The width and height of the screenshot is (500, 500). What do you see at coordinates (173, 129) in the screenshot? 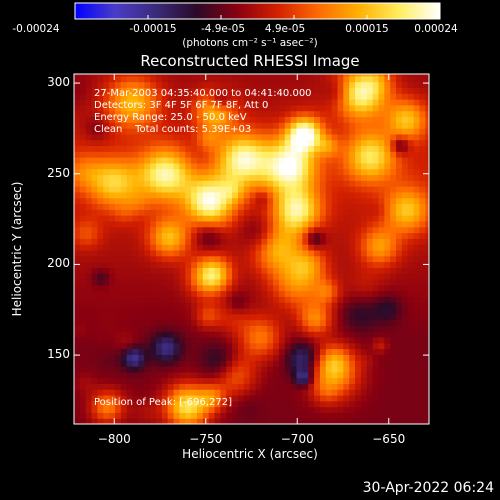
I see `overlay-clean-counts: Clean Total counts: 5.39E+03` at bounding box center [173, 129].